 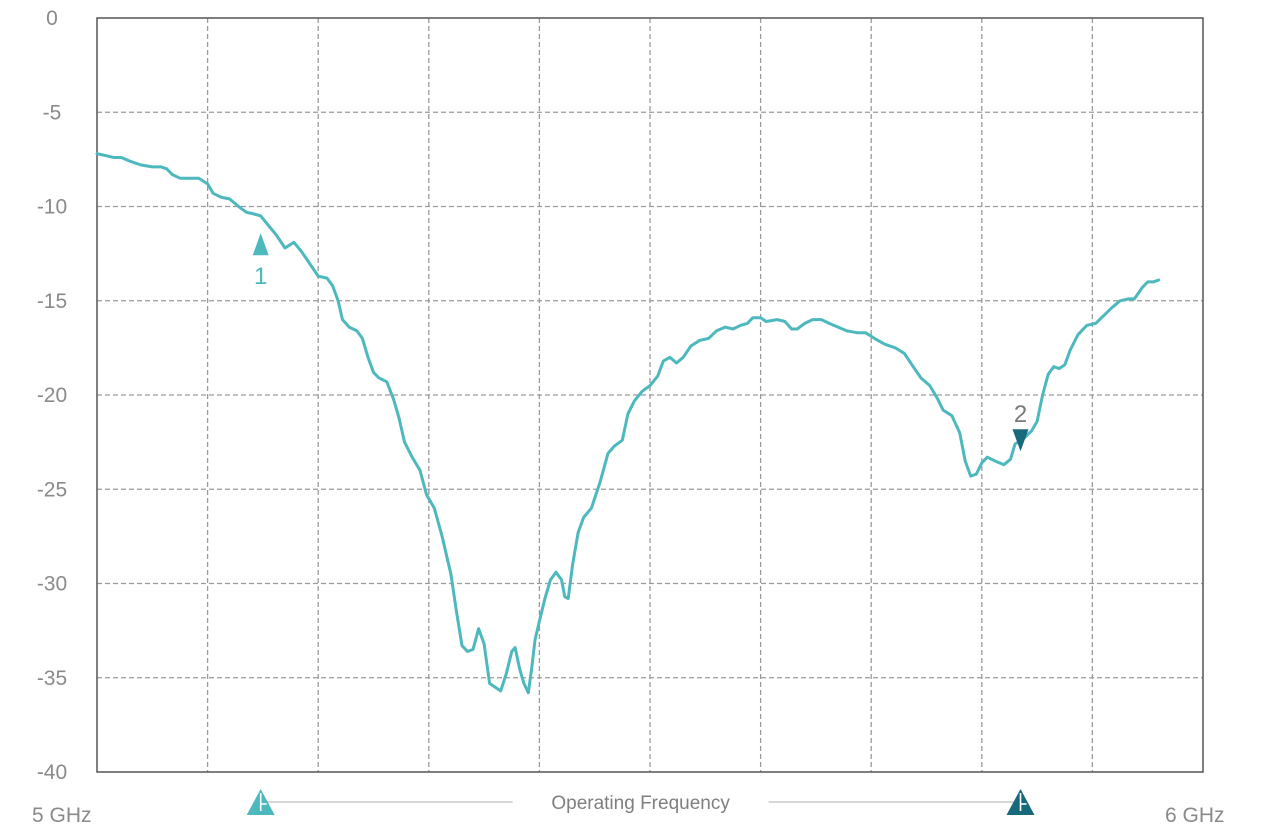 I want to click on y-tick-label: -20, so click(x=52, y=395).